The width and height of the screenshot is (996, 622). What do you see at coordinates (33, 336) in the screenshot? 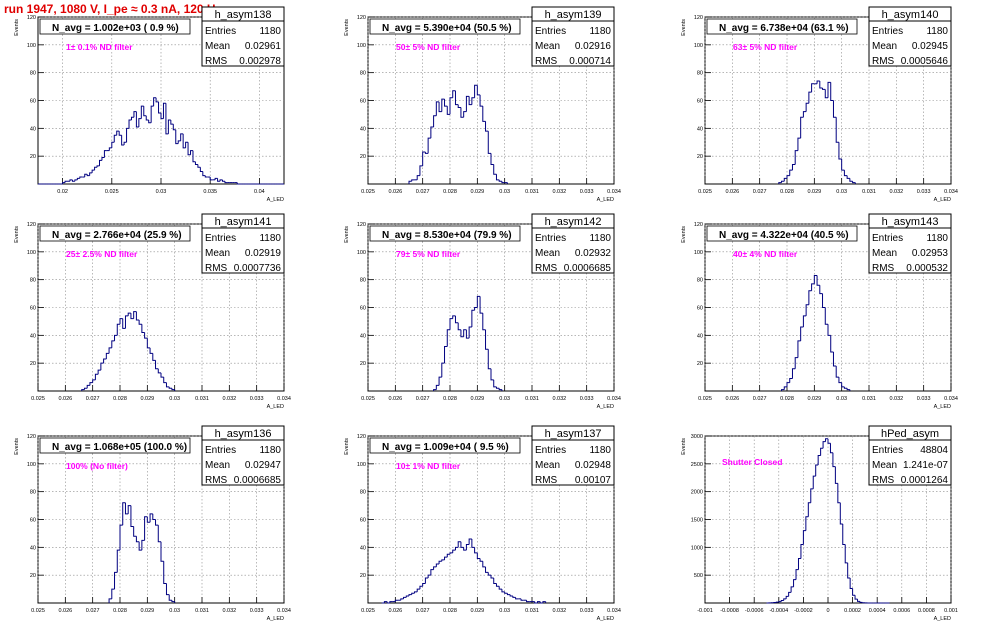
I see `y-tick-label: 40` at bounding box center [33, 336].